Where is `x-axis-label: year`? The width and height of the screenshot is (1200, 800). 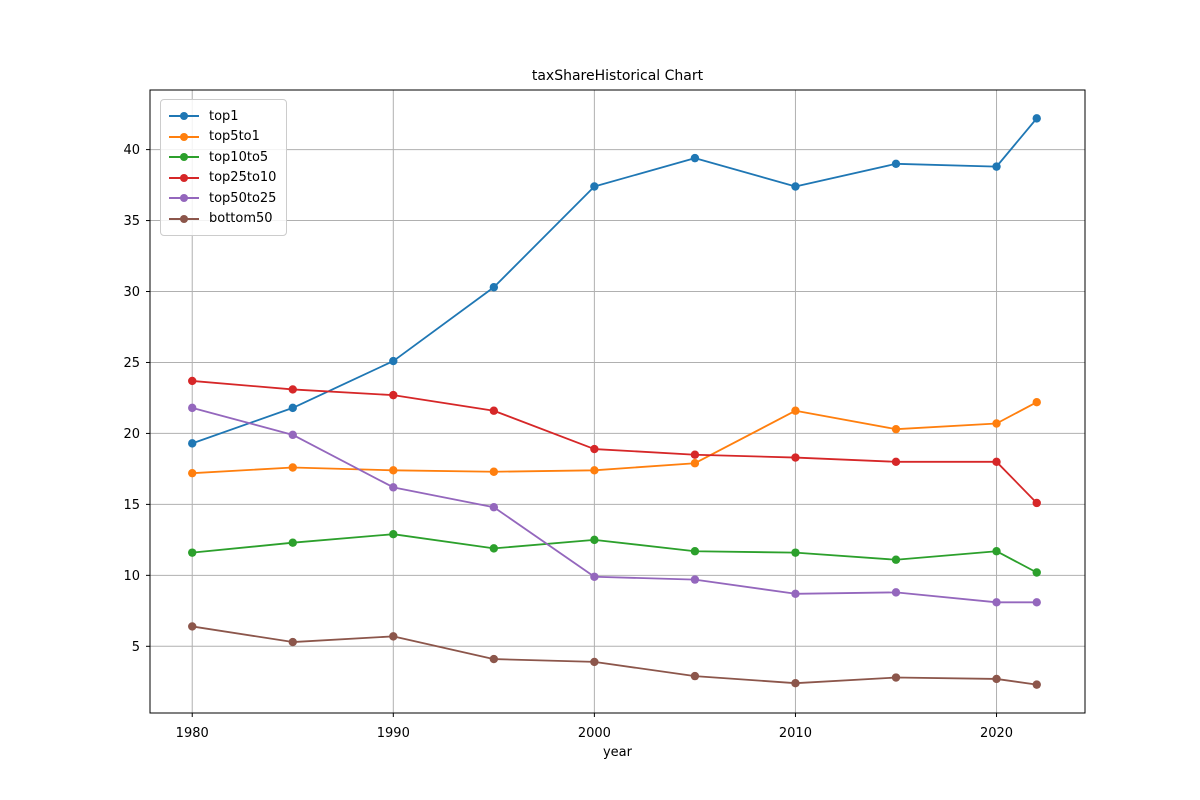
x-axis-label: year is located at coordinates (617, 752).